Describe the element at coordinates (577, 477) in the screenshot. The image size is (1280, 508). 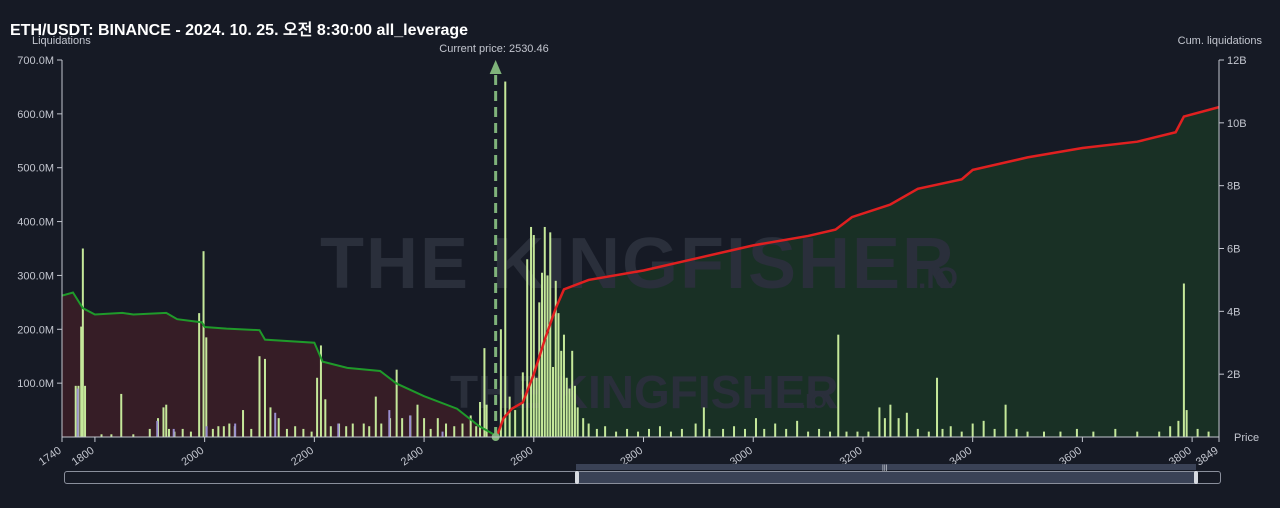
I see `range-left-handle` at that location.